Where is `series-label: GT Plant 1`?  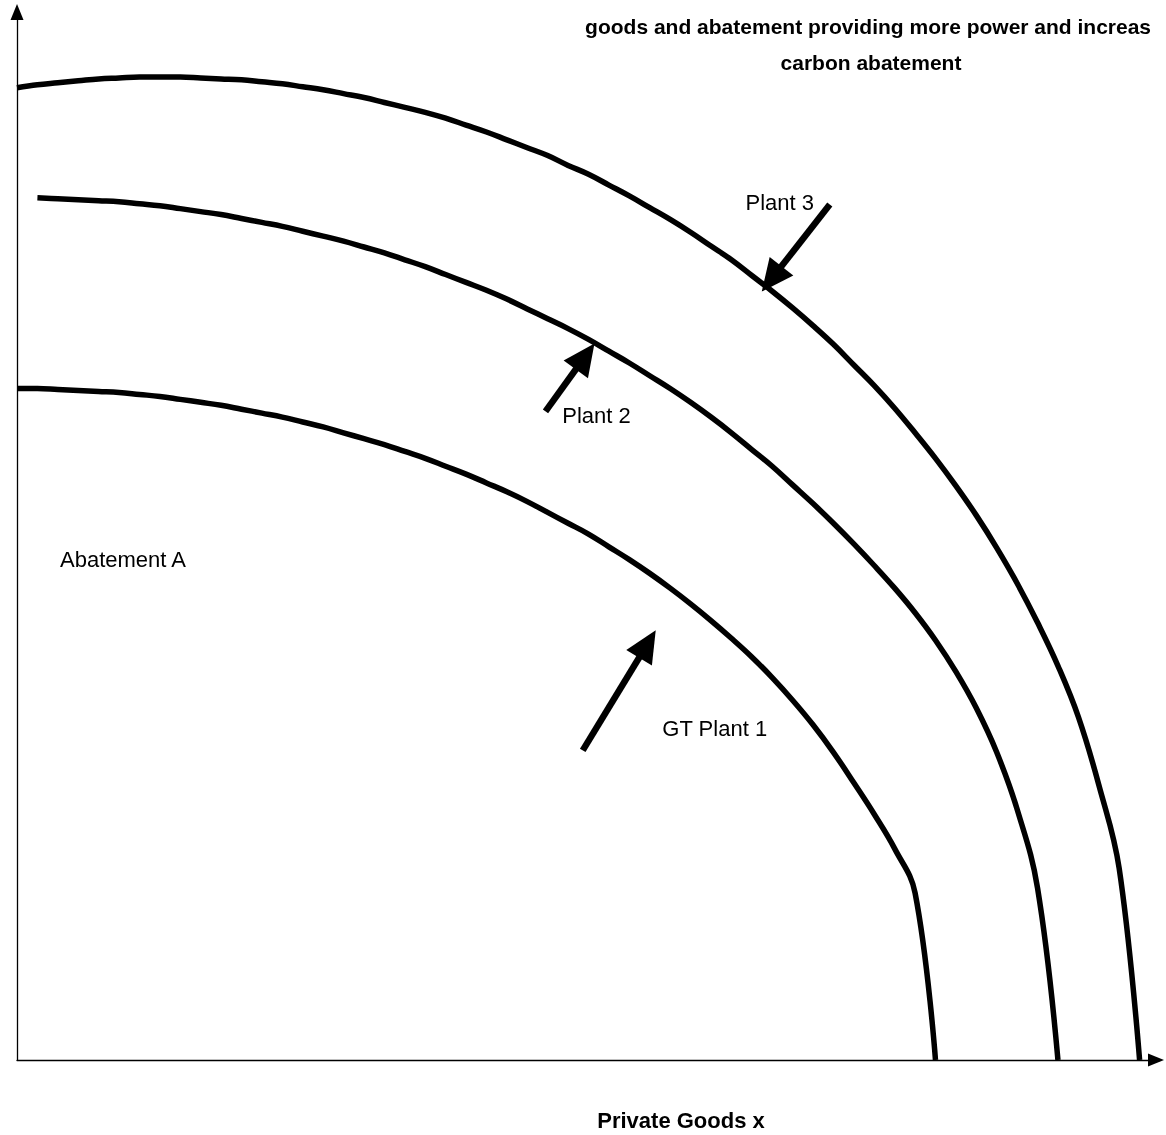 series-label: GT Plant 1 is located at coordinates (715, 728).